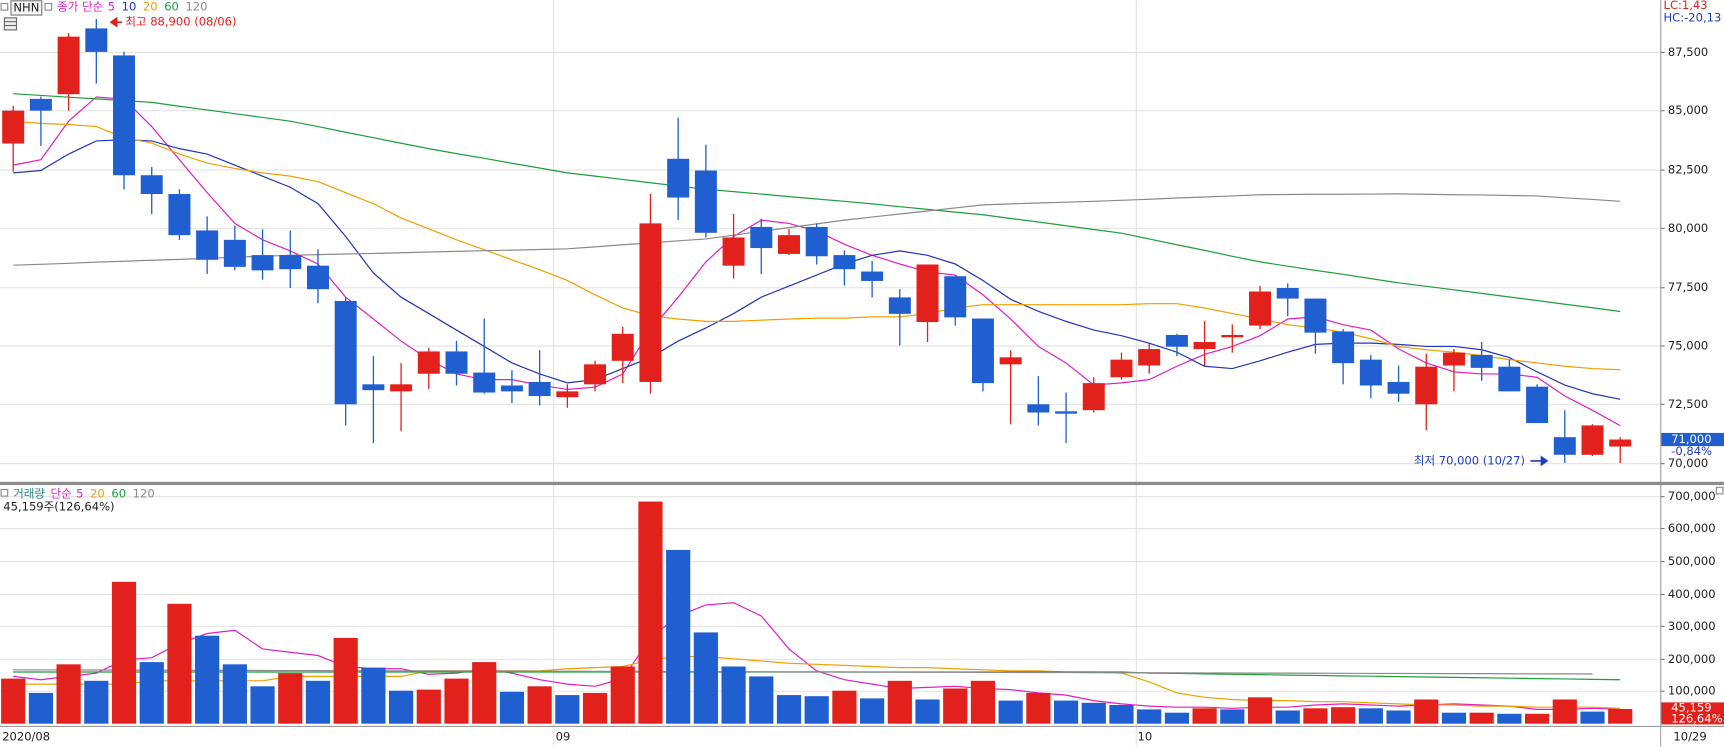 This screenshot has width=1724, height=747. Describe the element at coordinates (48, 6) in the screenshot. I see `ma-icon` at that location.